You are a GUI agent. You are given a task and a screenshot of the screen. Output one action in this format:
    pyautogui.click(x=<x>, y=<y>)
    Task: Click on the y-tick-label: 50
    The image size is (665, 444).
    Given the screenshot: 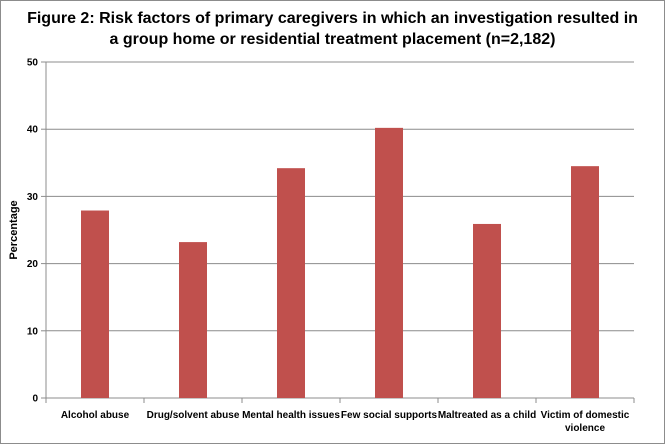 What is the action you would take?
    pyautogui.click(x=33, y=63)
    